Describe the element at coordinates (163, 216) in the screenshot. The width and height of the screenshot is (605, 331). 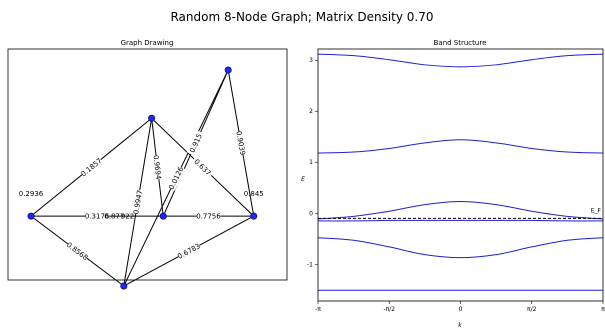
I see `graph-node-c` at that location.